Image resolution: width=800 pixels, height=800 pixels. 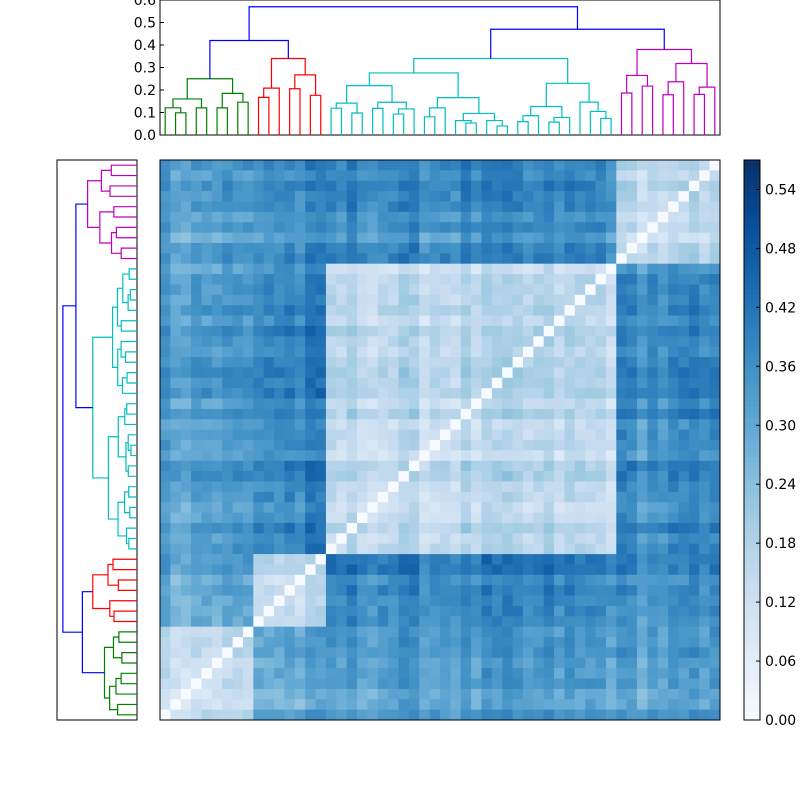 I want to click on colorbar-tick-label: 0.36, so click(x=780, y=367).